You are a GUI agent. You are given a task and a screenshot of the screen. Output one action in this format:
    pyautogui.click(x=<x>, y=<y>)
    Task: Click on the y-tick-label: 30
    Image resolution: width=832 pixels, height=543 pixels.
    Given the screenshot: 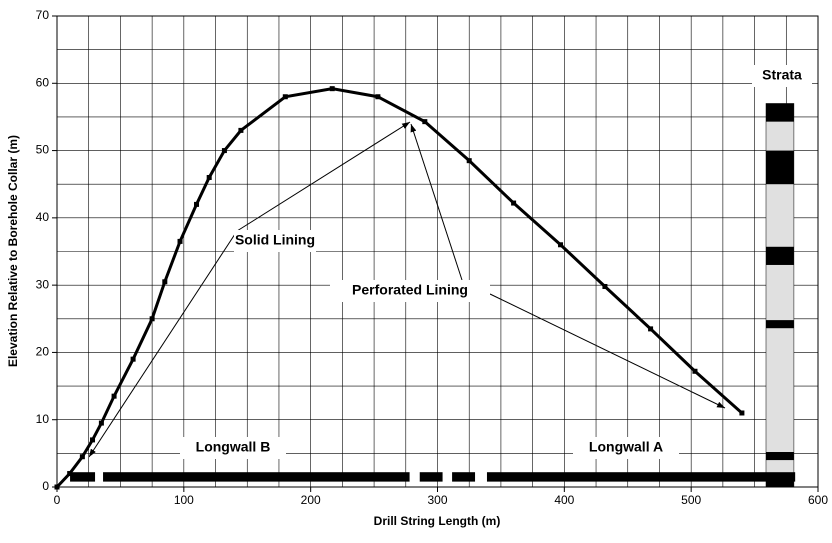 What is the action you would take?
    pyautogui.click(x=43, y=284)
    